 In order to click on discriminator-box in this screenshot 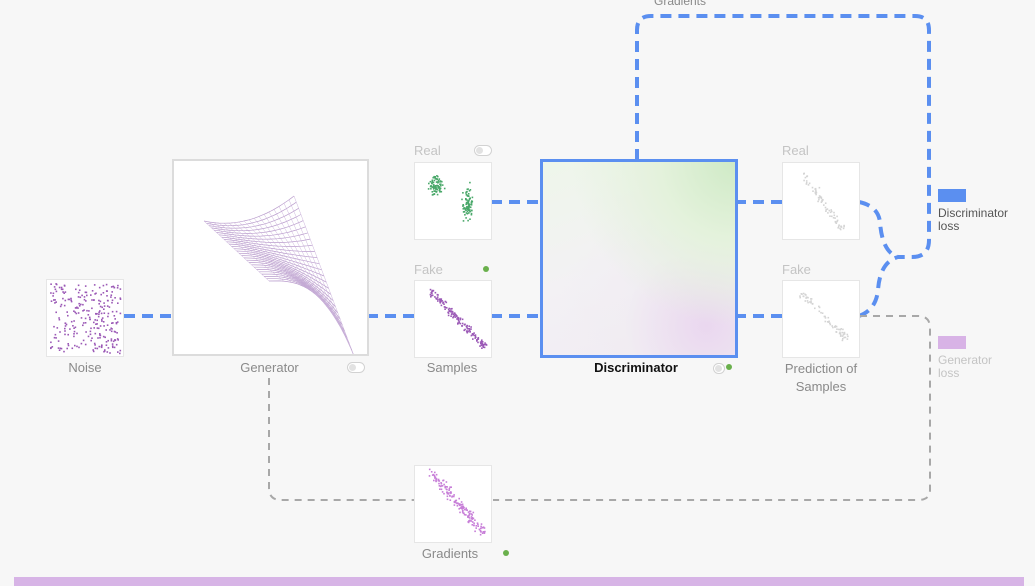, I will do `click(639, 258)`.